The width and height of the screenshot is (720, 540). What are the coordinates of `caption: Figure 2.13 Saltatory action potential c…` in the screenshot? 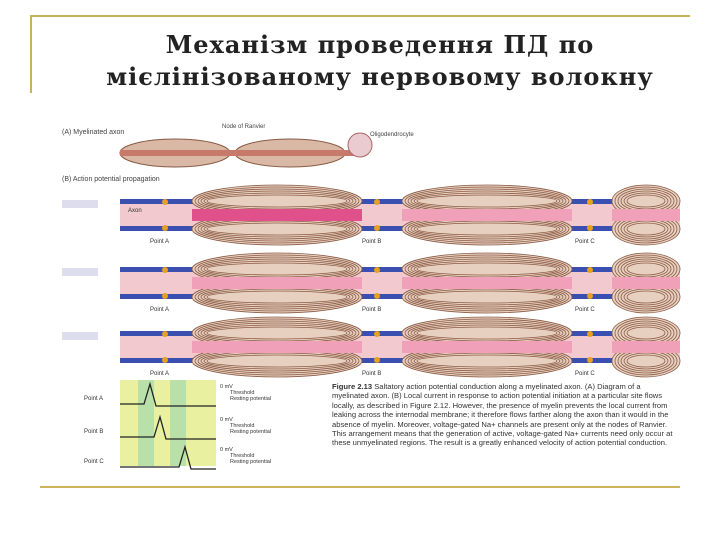 It's located at (504, 427).